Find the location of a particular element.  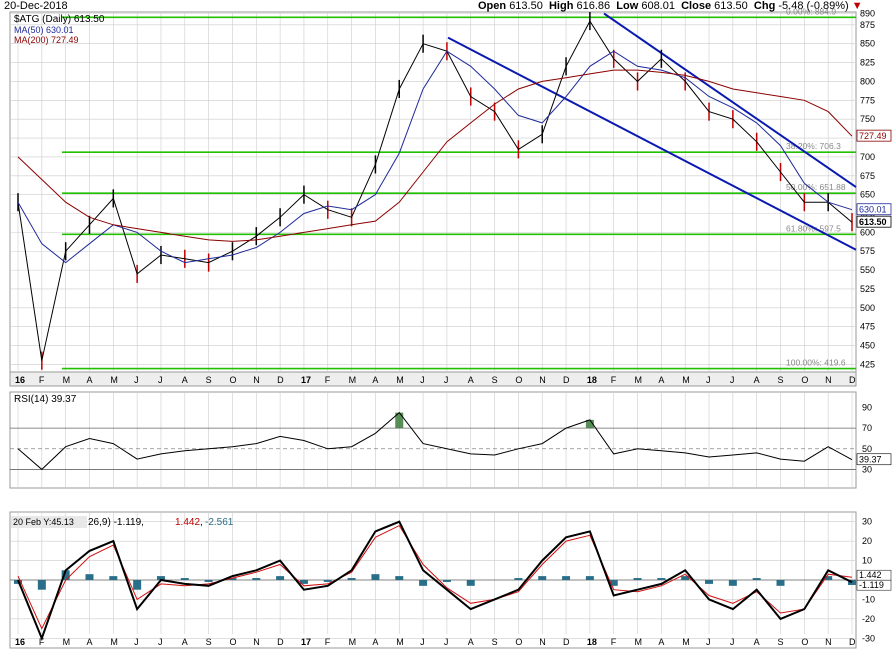

close-label: Close is located at coordinates (696, 6).